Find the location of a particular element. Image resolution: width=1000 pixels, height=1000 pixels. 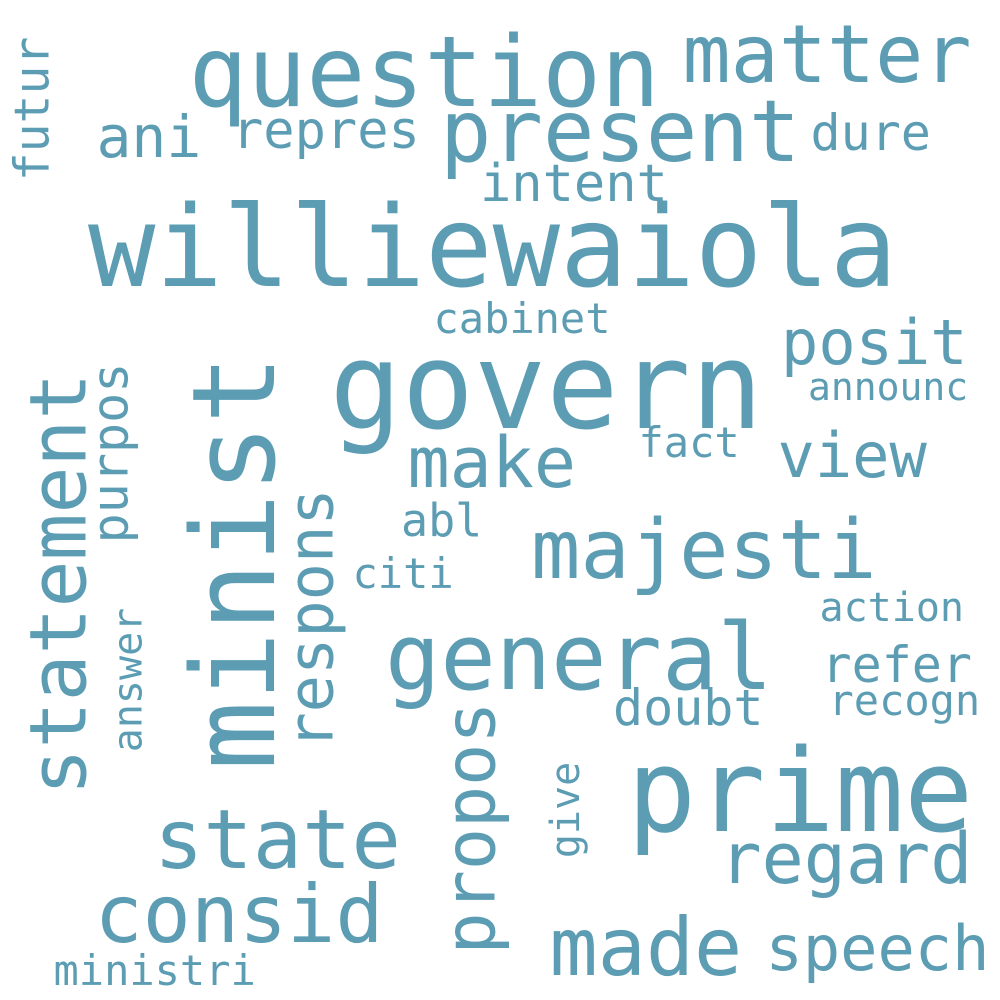

word-dure: dure is located at coordinates (870, 133).